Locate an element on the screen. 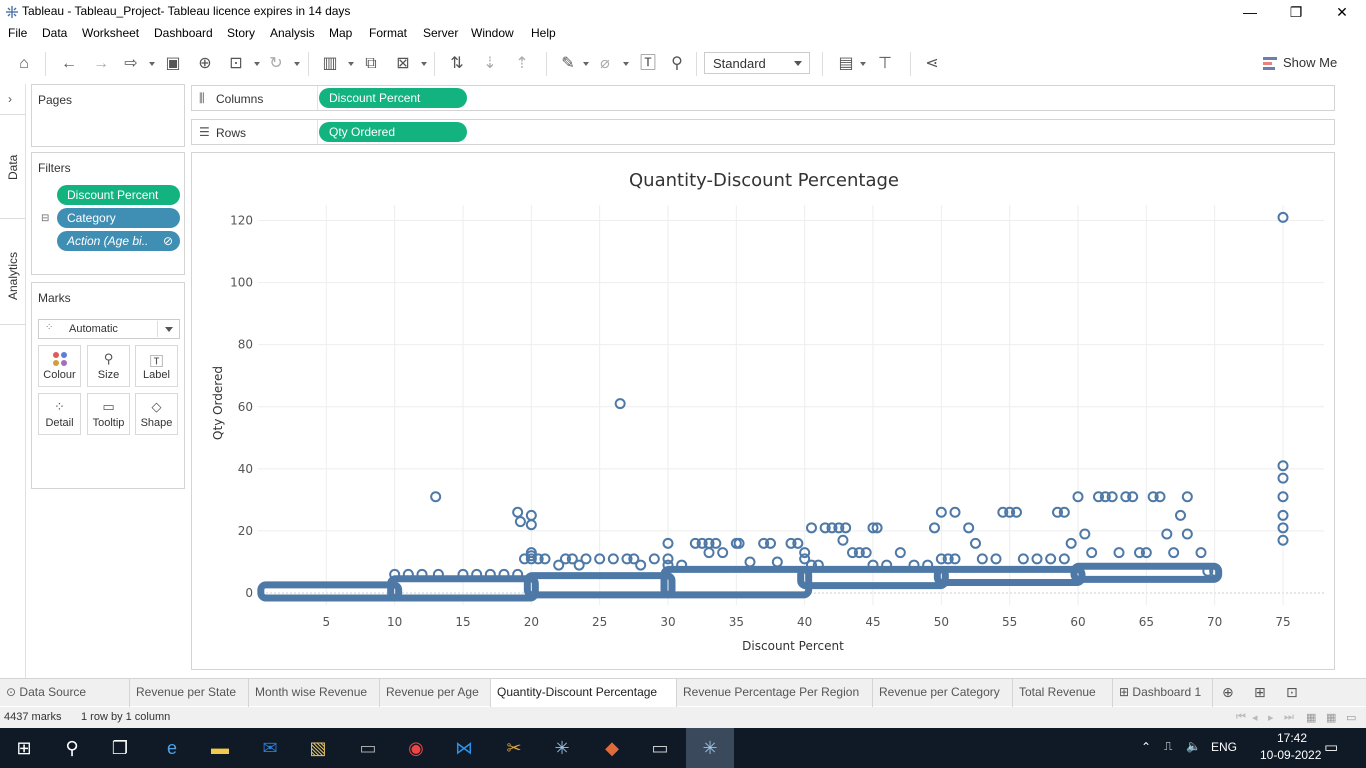  filter-pill-category: Category is located at coordinates (118, 218).